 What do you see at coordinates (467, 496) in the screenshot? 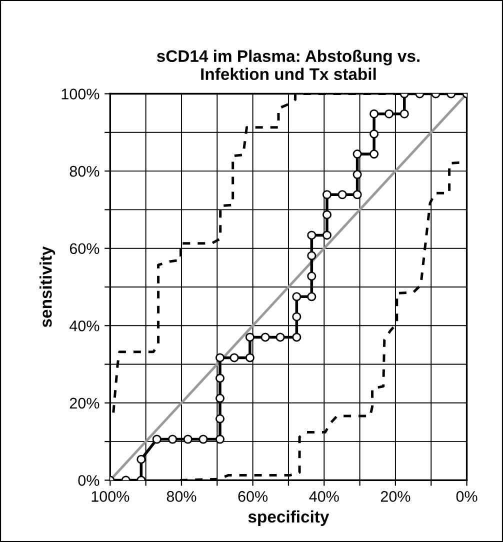
I see `x-tick-label: 0%` at bounding box center [467, 496].